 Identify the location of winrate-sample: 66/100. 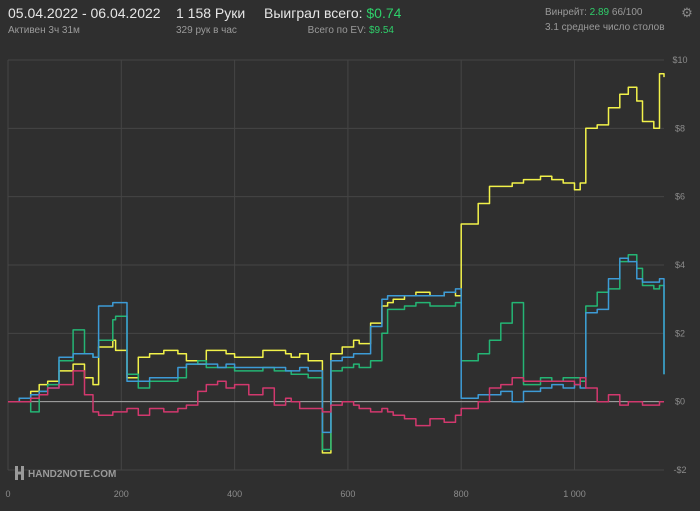
(627, 12).